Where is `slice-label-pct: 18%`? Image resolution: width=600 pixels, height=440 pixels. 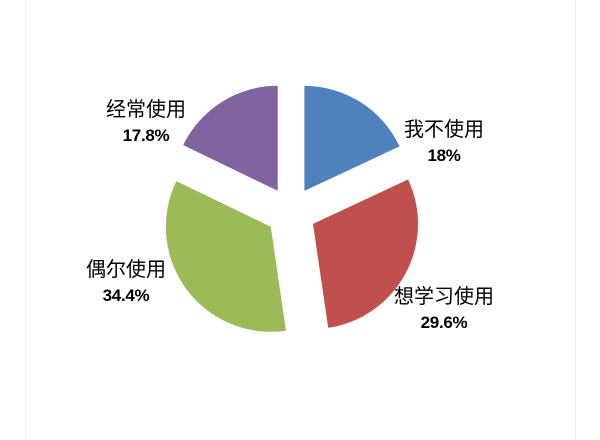 slice-label-pct: 18% is located at coordinates (444, 155).